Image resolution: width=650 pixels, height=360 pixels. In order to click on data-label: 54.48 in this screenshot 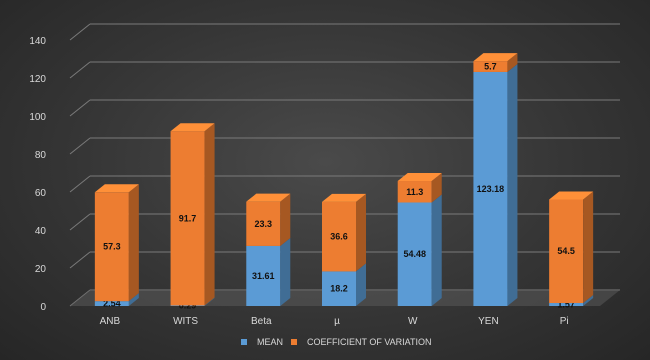, I will do `click(414, 254)`.